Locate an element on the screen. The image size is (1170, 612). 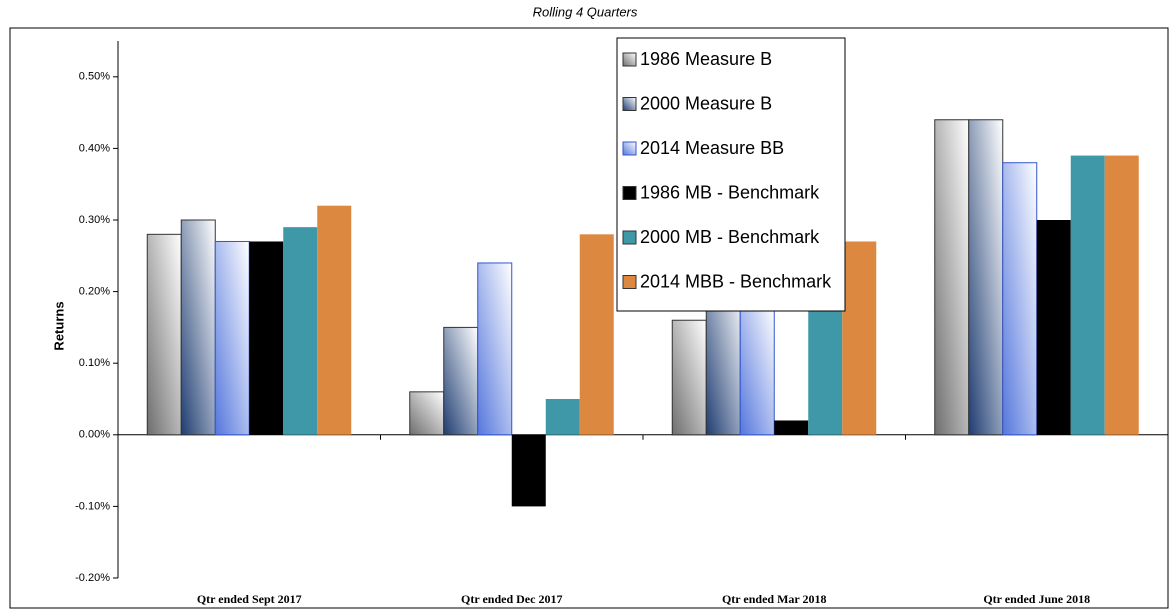
y-tick-label: 0.10% is located at coordinates (94, 363).